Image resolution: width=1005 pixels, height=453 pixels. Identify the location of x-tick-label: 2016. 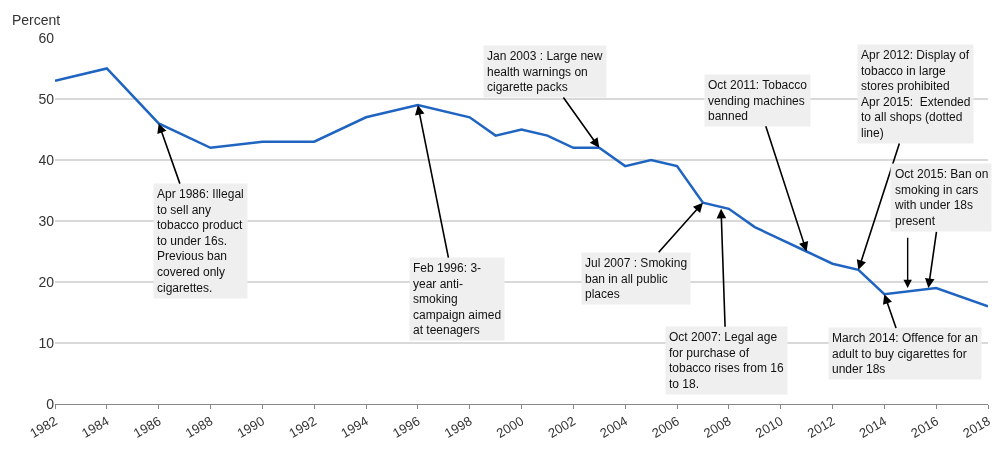
(924, 427).